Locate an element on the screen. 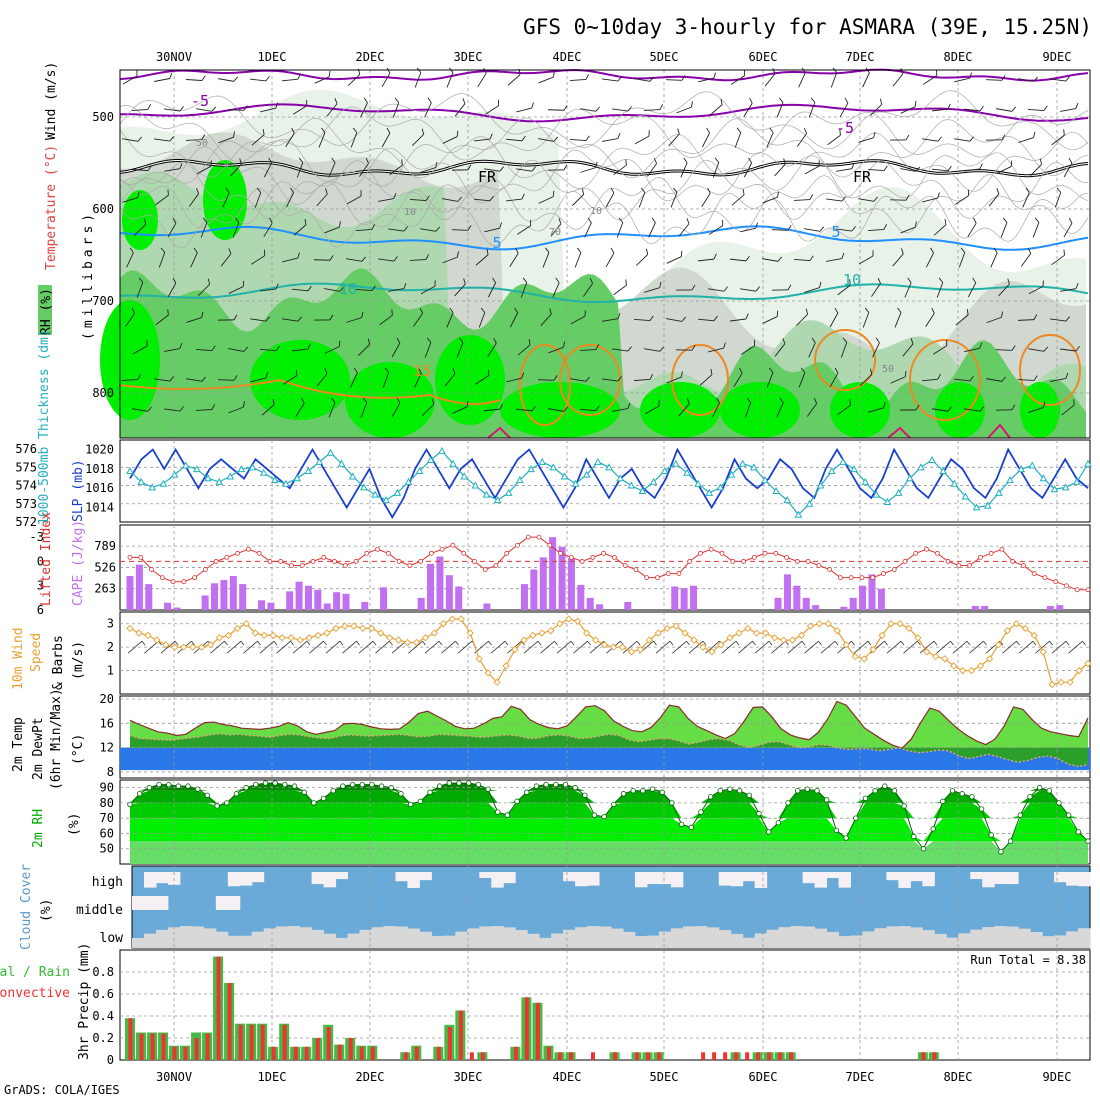 This screenshot has width=1100, height=1100. cloud-cell-high is located at coordinates (150, 880).